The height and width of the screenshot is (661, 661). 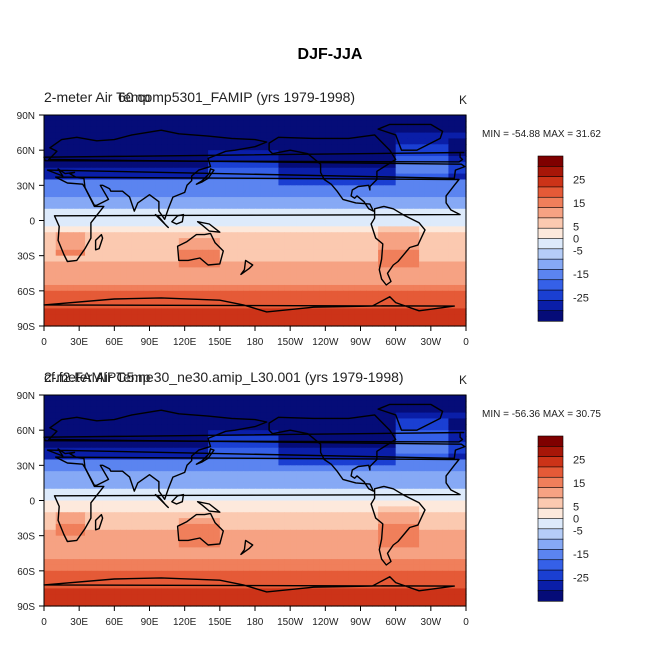 I want to click on x-tick-label: 90E, so click(x=150, y=342).